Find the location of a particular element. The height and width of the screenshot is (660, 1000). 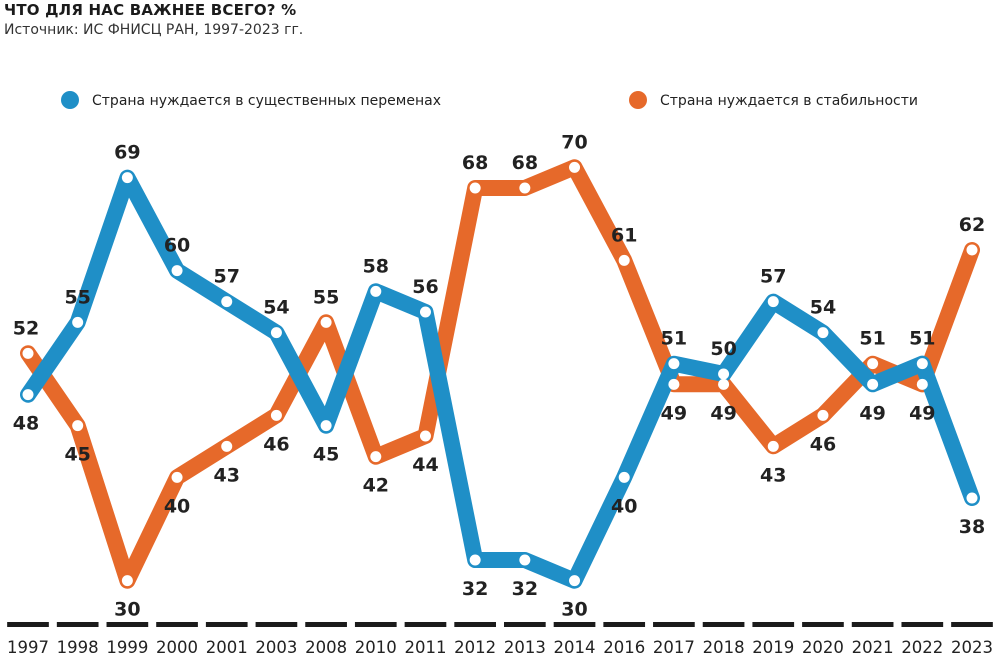

data-label-changes: 60 is located at coordinates (177, 246).